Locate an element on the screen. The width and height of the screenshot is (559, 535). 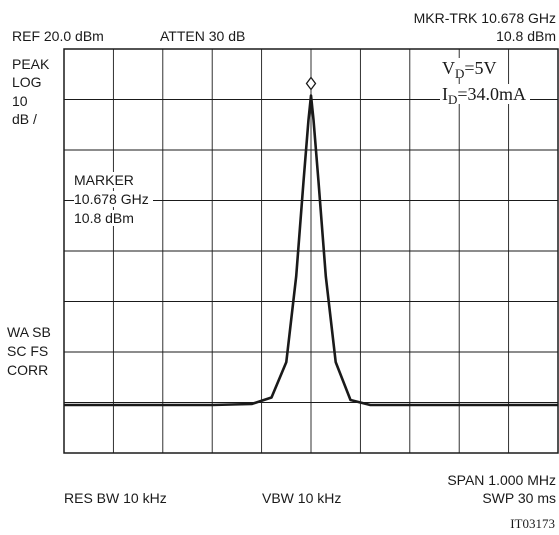
video-bandwidth-label: VBW 10 kHz is located at coordinates (302, 498).